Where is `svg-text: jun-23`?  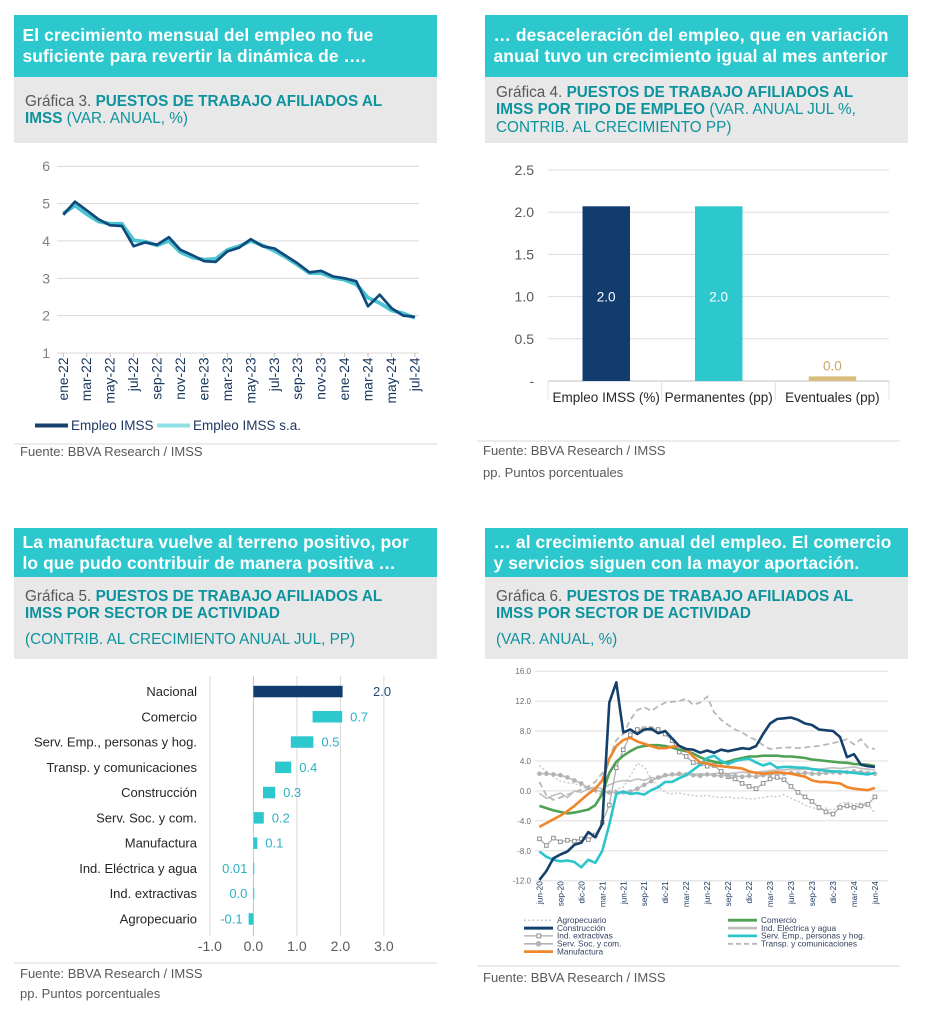 svg-text: jun-23 is located at coordinates (791, 893).